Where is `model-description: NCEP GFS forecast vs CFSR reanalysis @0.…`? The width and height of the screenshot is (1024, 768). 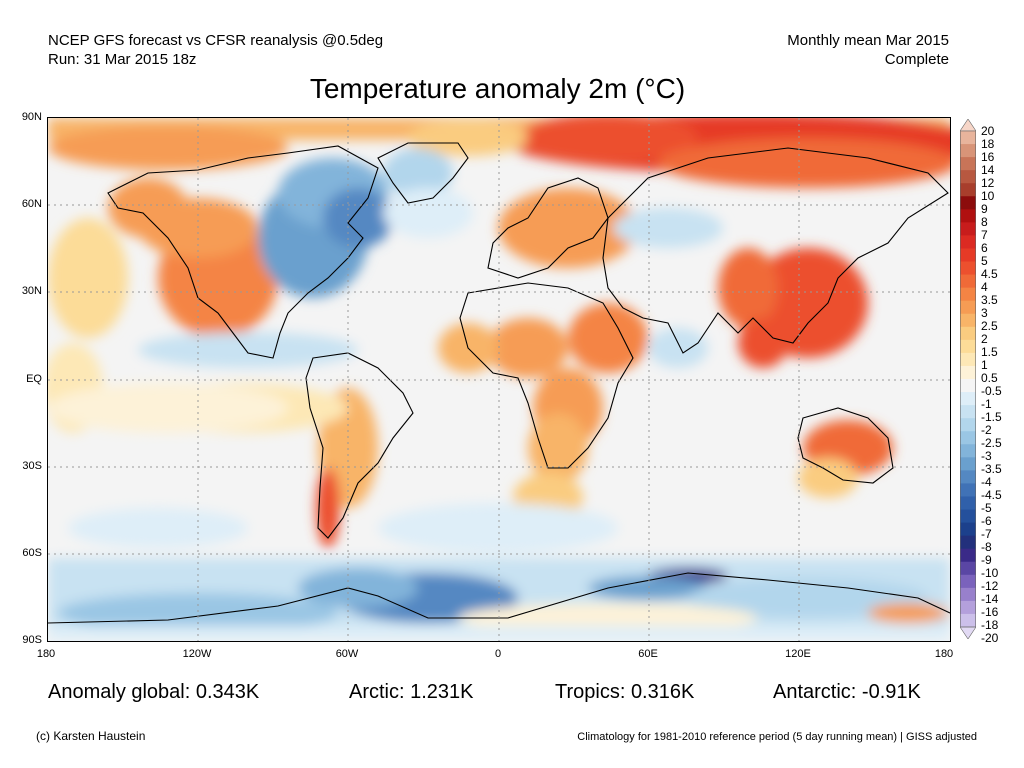 model-description: NCEP GFS forecast vs CFSR reanalysis @0.… is located at coordinates (216, 40).